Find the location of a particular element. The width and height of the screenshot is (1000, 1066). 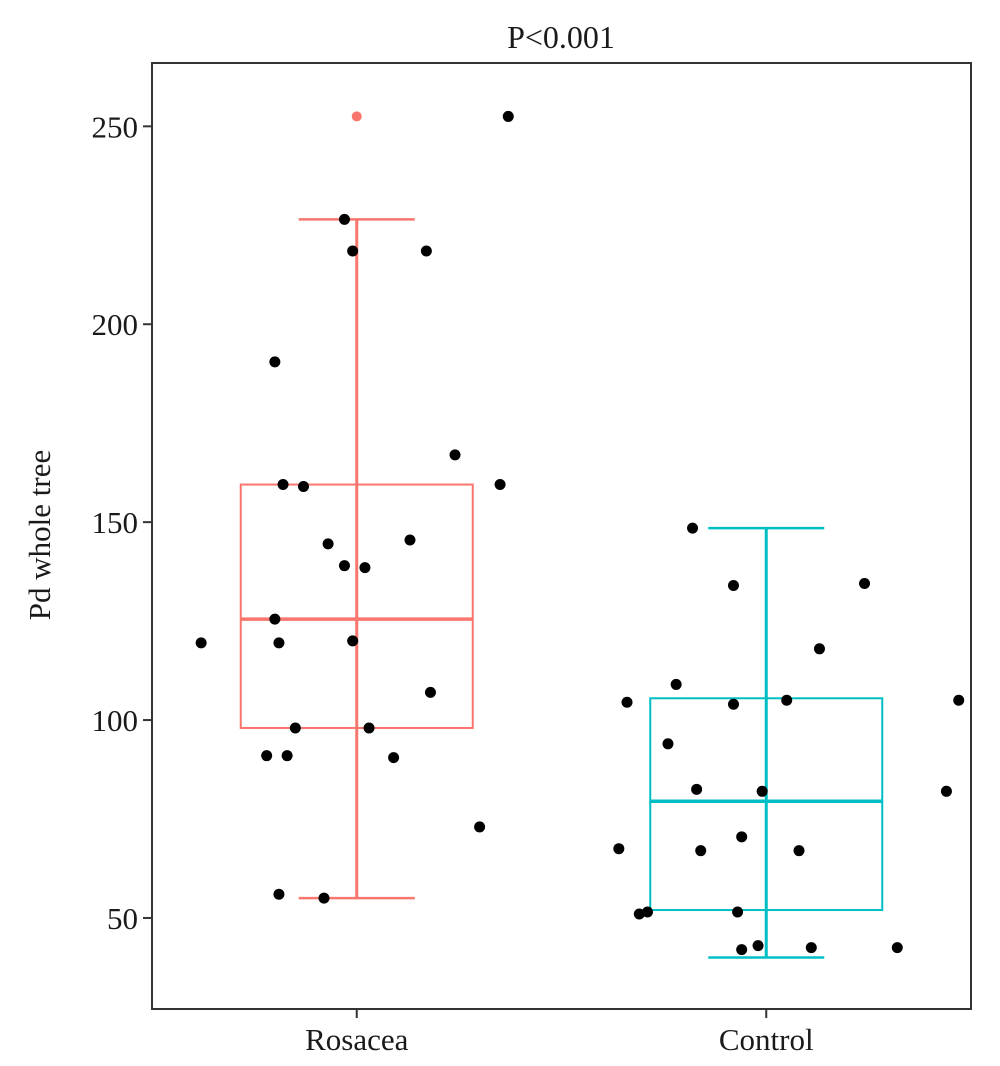

x-tick-label: Control is located at coordinates (766, 1039).